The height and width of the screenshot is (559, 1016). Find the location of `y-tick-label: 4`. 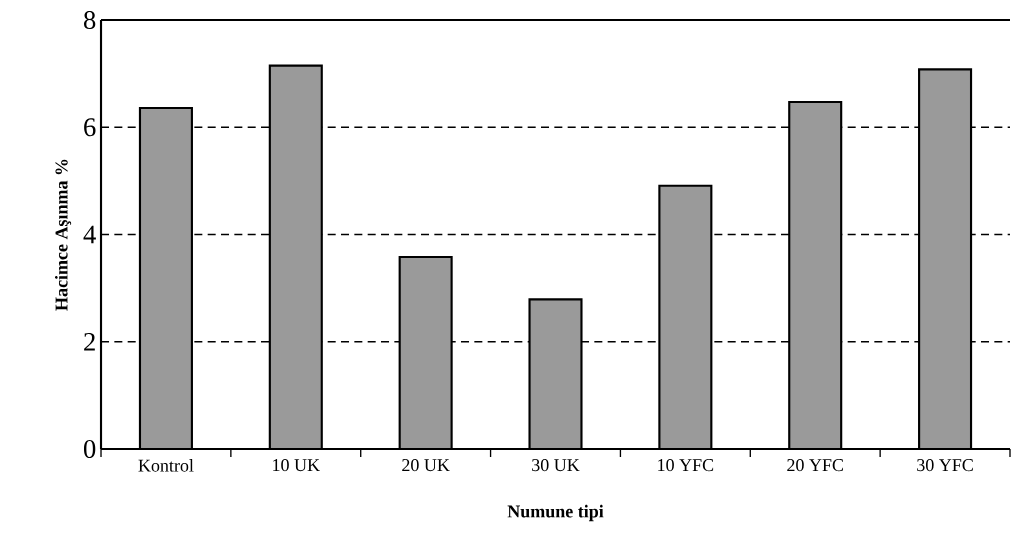

y-tick-label: 4 is located at coordinates (89, 234).